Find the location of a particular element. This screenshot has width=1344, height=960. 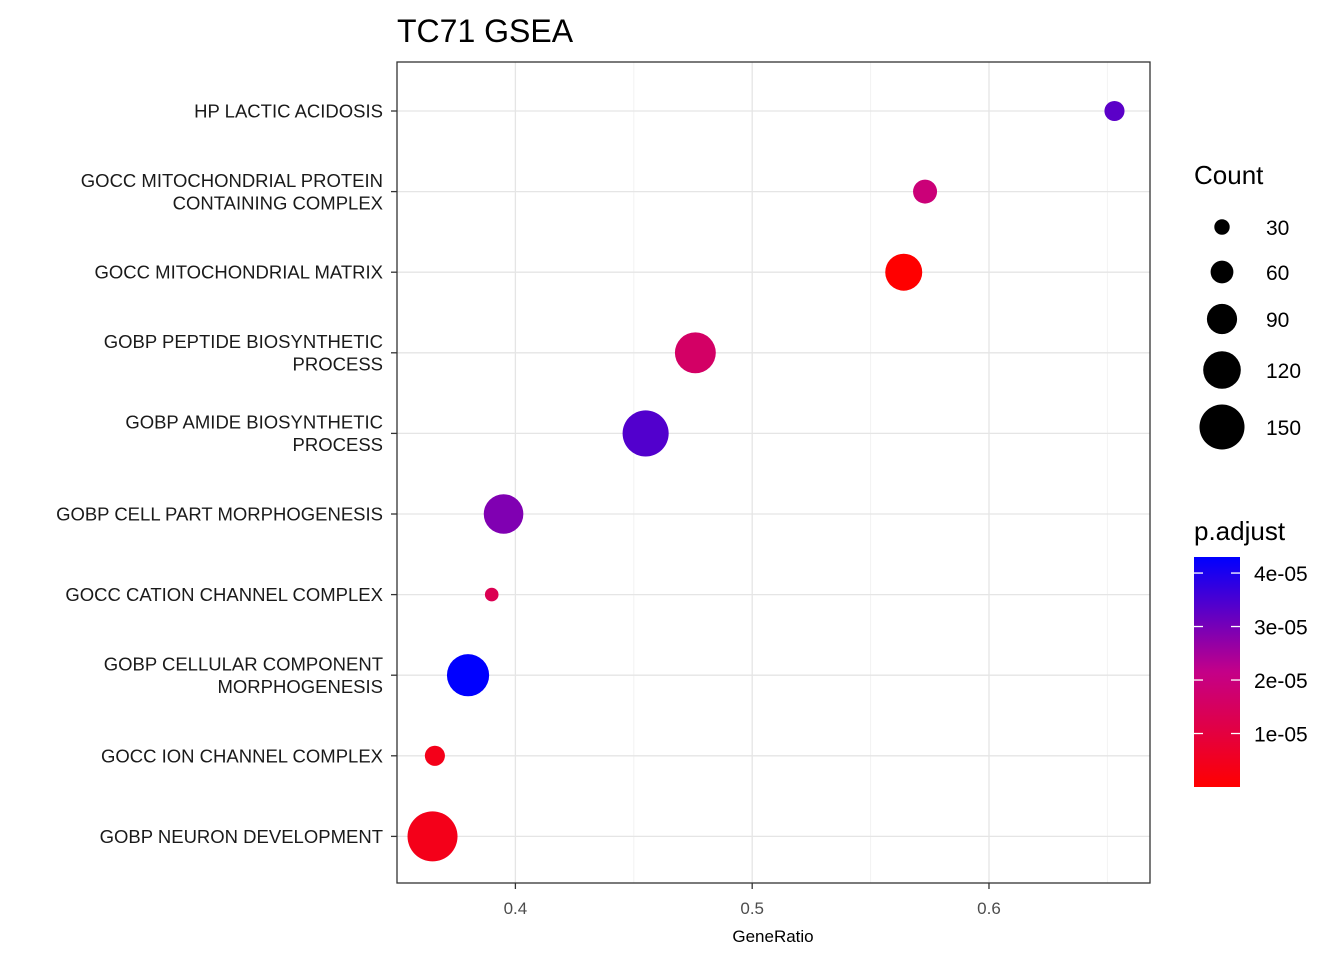

color-legend-label: 4e-05 is located at coordinates (1281, 574).